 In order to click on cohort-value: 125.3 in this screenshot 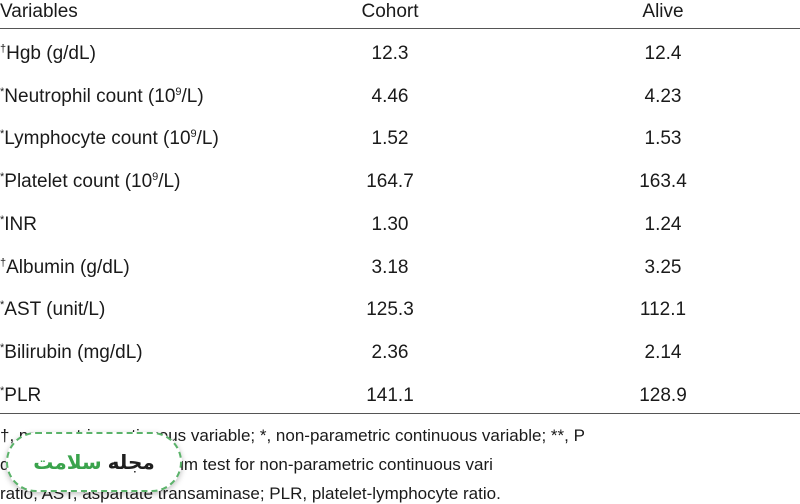, I will do `click(390, 309)`.